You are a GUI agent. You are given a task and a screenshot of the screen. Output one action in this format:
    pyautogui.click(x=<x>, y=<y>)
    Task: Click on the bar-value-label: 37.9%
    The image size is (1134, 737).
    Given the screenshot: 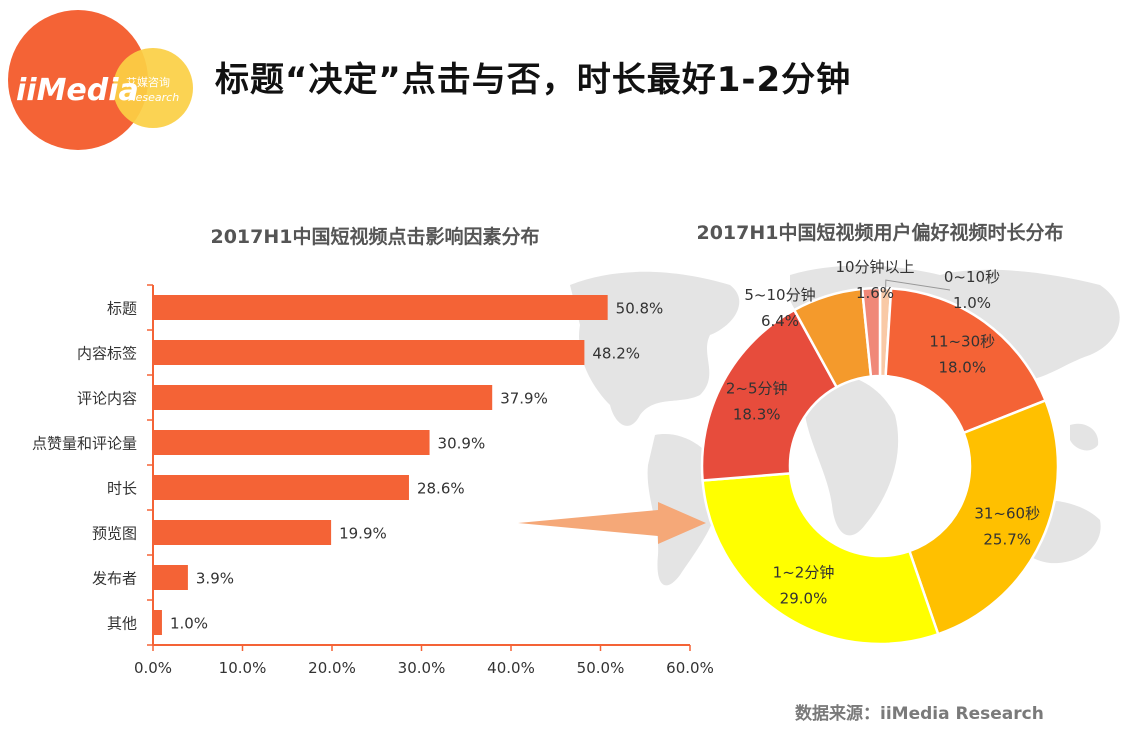 What is the action you would take?
    pyautogui.click(x=524, y=399)
    